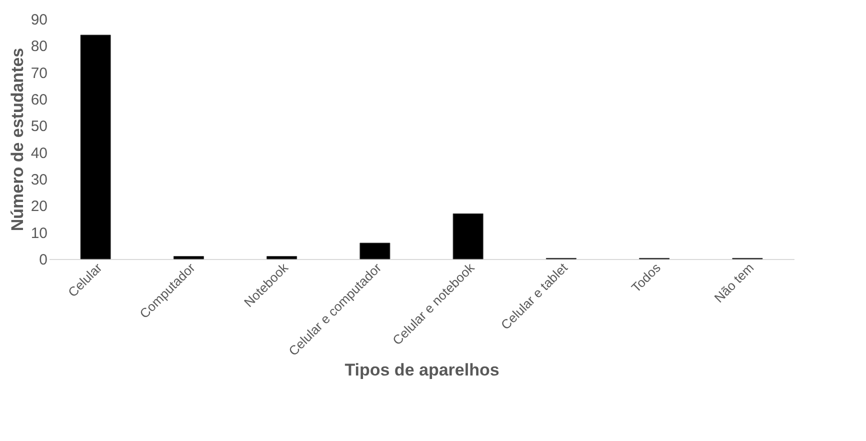 The height and width of the screenshot is (441, 866). I want to click on y-tick-label: 80, so click(39, 47).